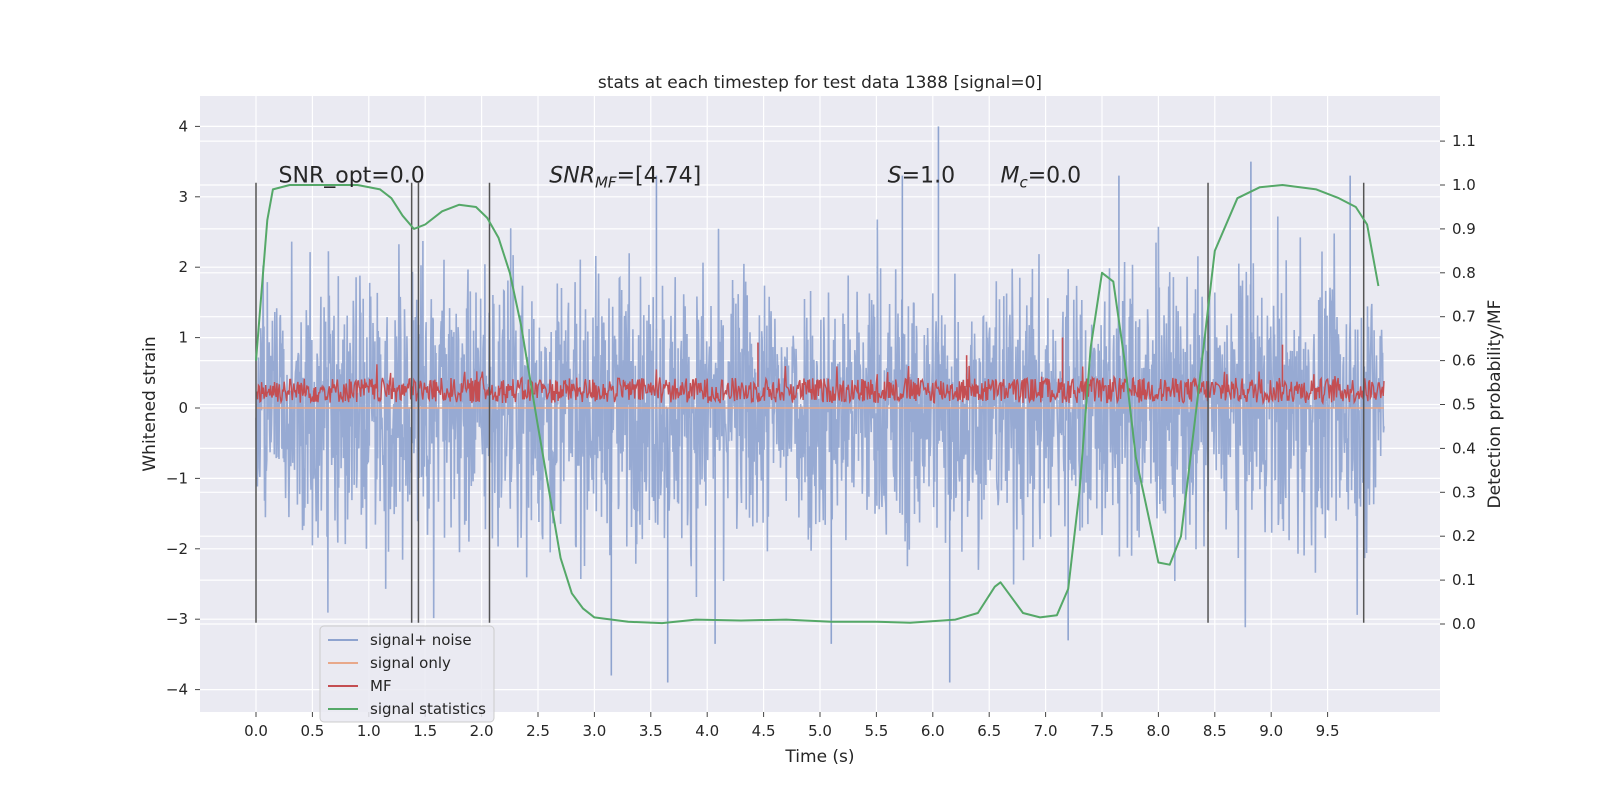 This screenshot has height=804, width=1600. What do you see at coordinates (183, 126) in the screenshot?
I see `y-tick-label: 4` at bounding box center [183, 126].